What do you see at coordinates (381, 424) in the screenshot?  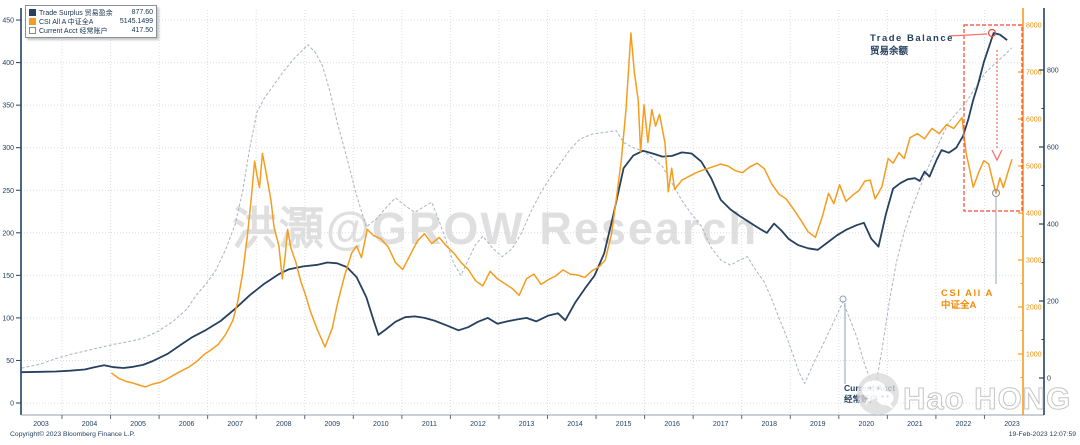 I see `x-axis-year-label: 2010` at bounding box center [381, 424].